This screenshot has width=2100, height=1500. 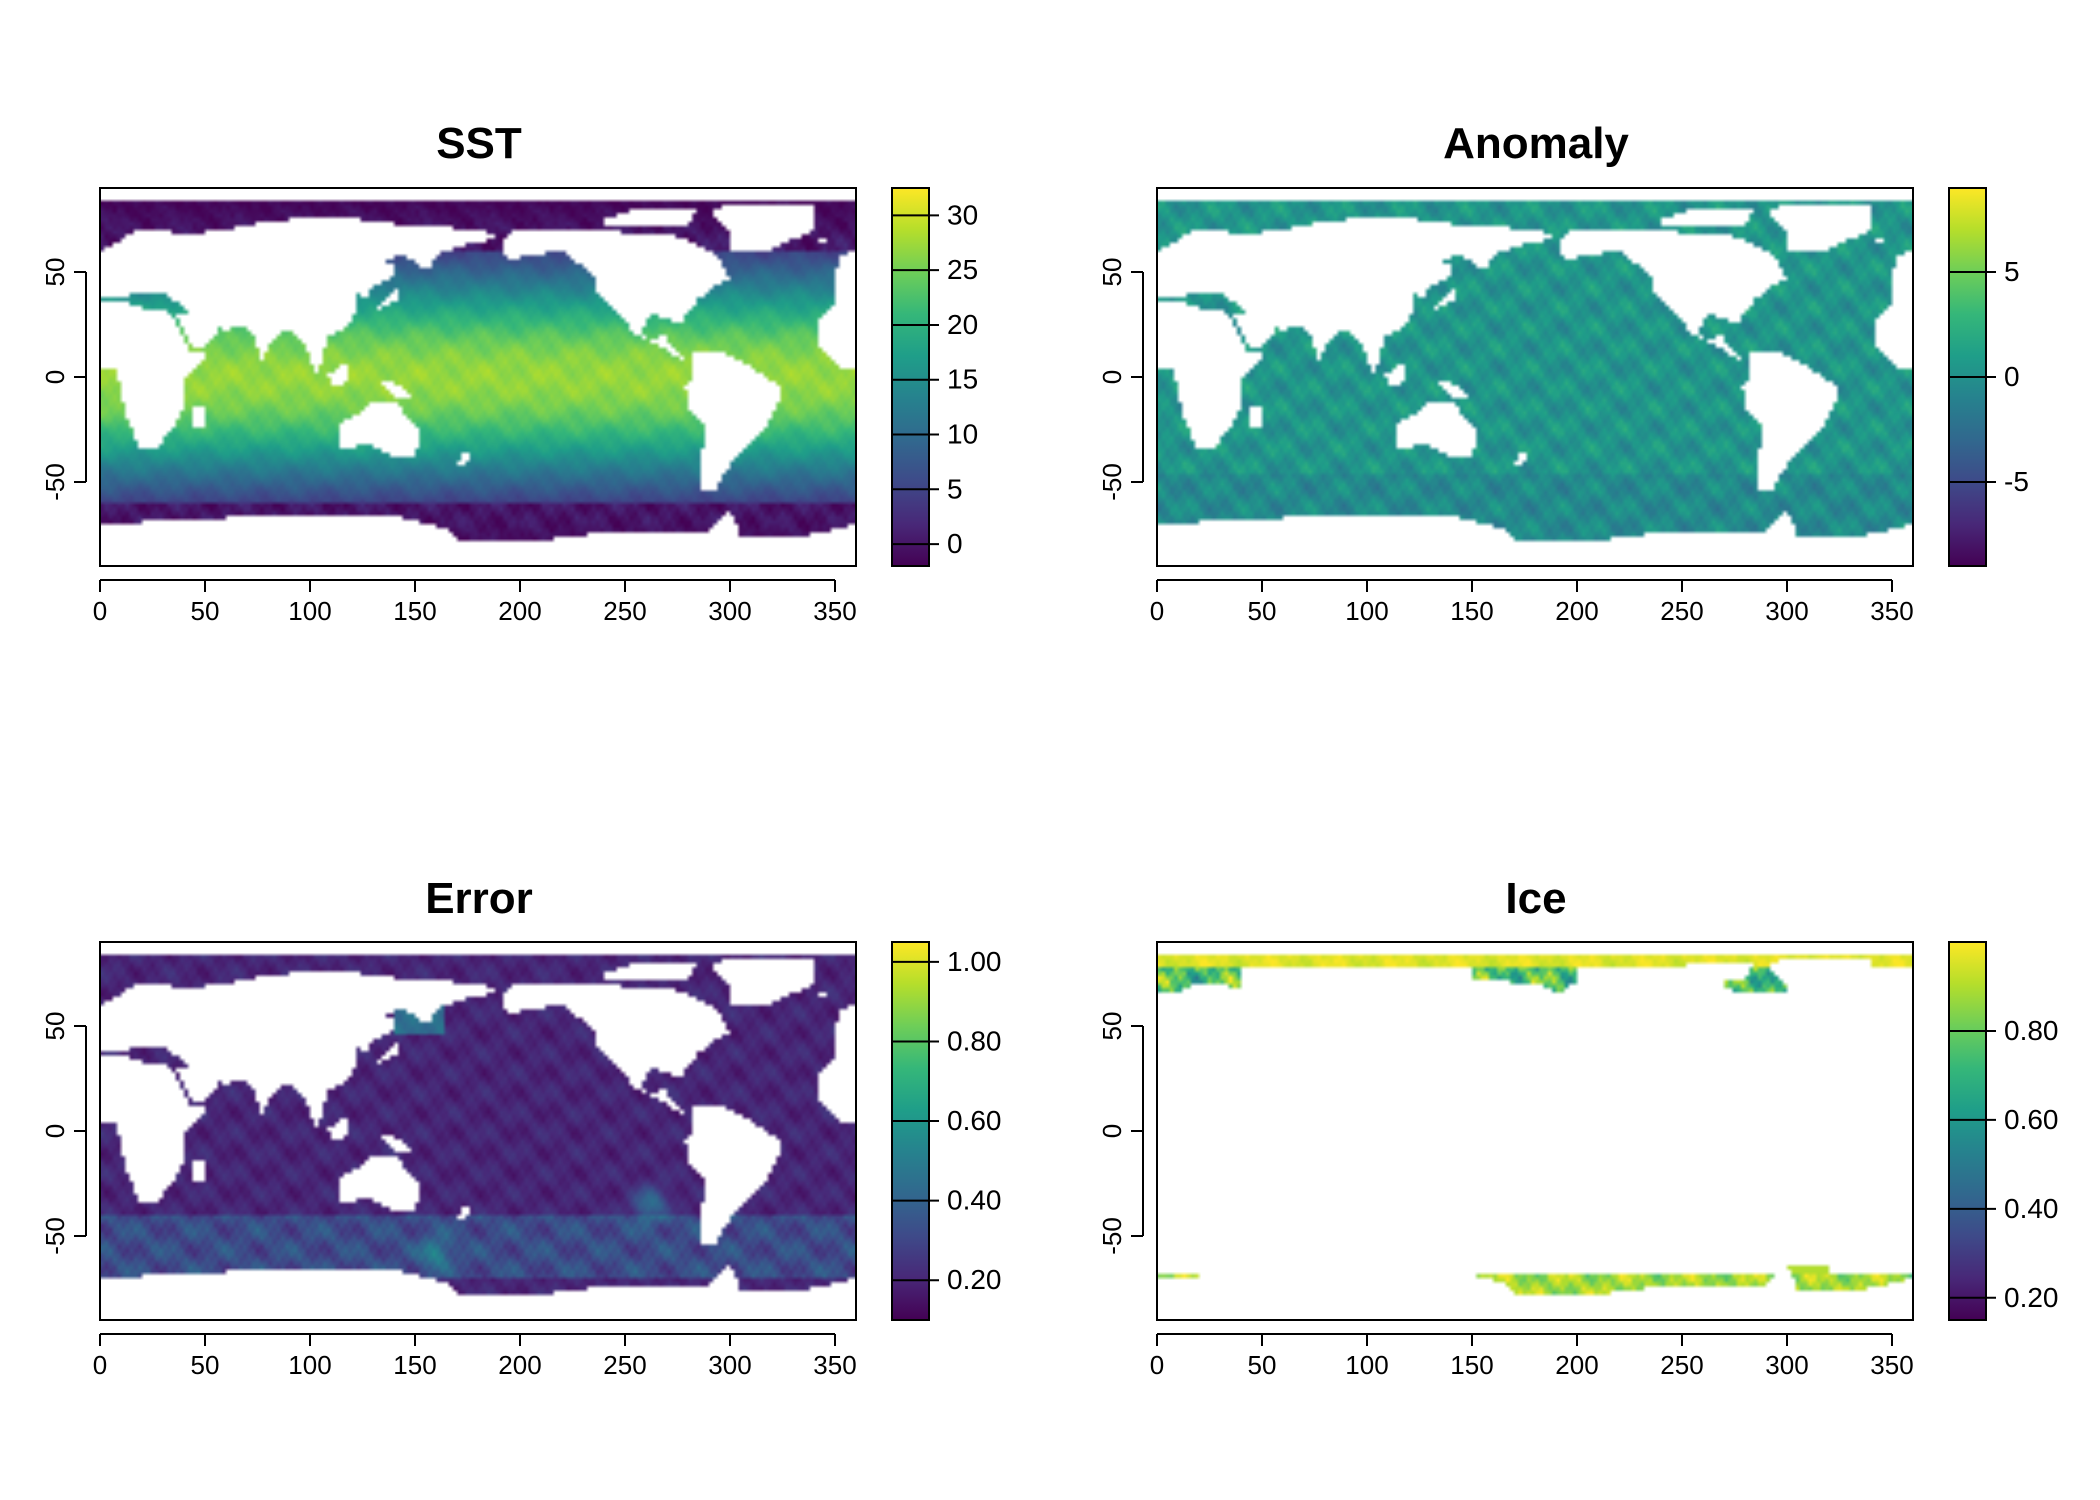 I want to click on colorbar-tick-label: 15, so click(x=962, y=379).